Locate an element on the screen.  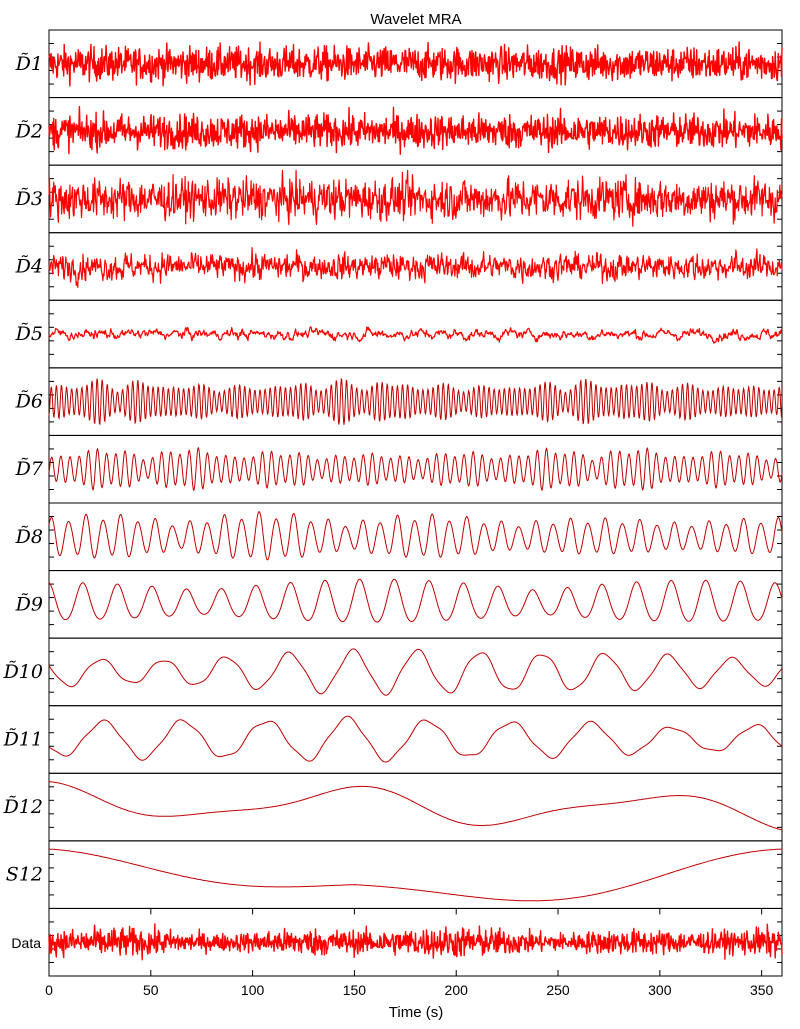
panel-9: D̃9 is located at coordinates (399, 604).